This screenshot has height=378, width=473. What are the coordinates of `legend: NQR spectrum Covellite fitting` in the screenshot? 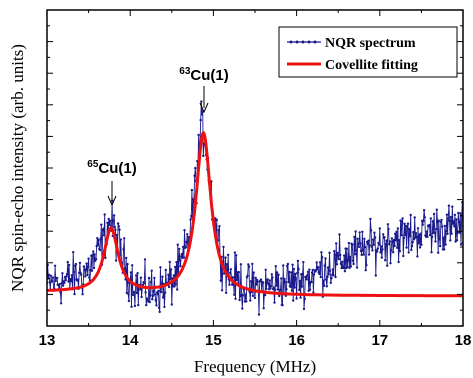 It's located at (368, 52).